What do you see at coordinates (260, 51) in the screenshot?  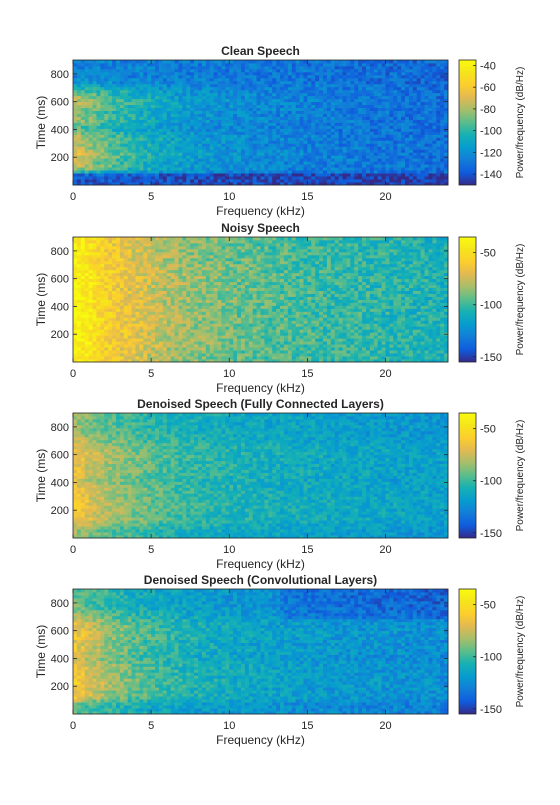 I see `chart-title: Clean Speech` at bounding box center [260, 51].